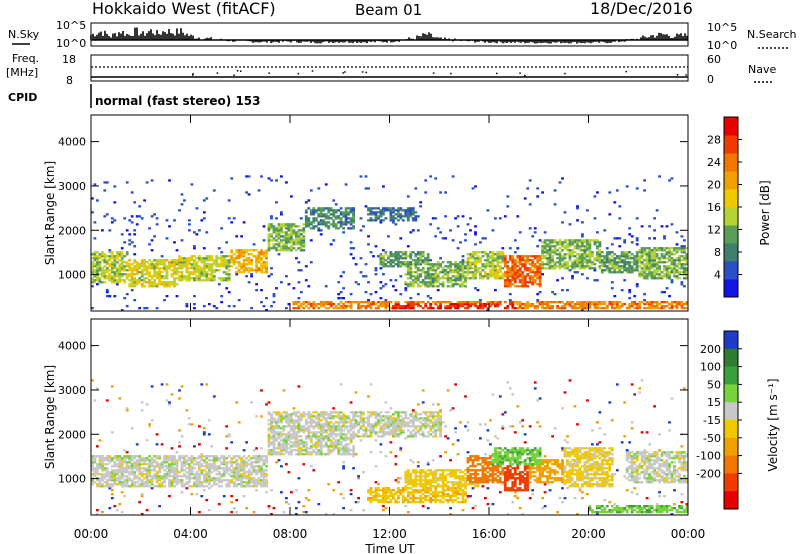 The width and height of the screenshot is (800, 554). Describe the element at coordinates (69, 80) in the screenshot. I see `freq-tick-bottom: 8` at that location.